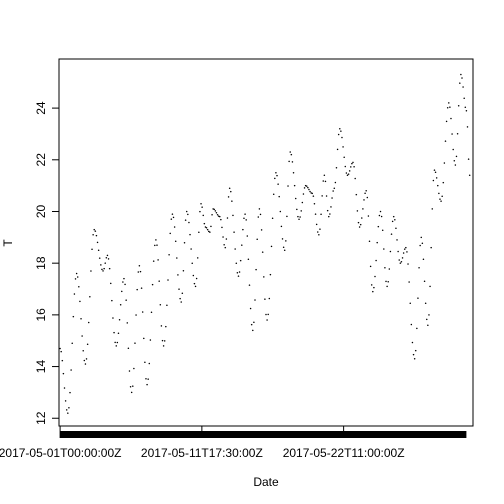 This screenshot has width=504, height=504. I want to click on y-tick-label: 14, so click(41, 367).